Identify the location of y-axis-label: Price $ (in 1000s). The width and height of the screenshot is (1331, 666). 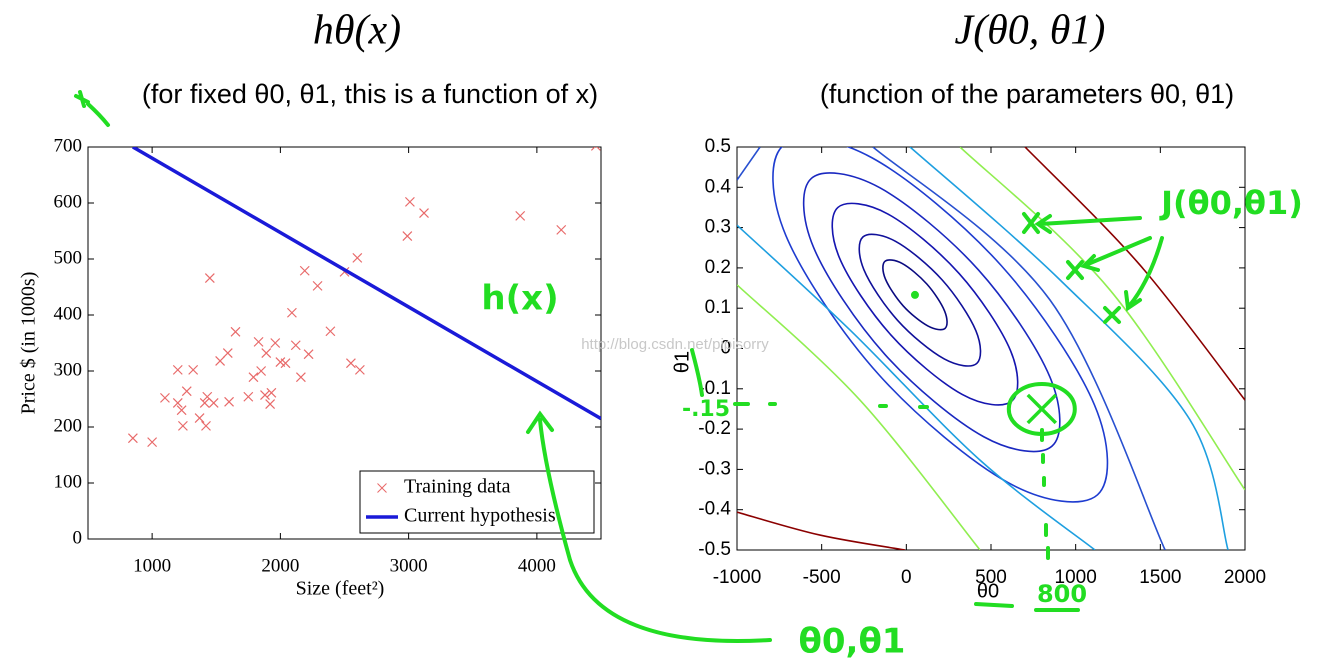
(29, 343).